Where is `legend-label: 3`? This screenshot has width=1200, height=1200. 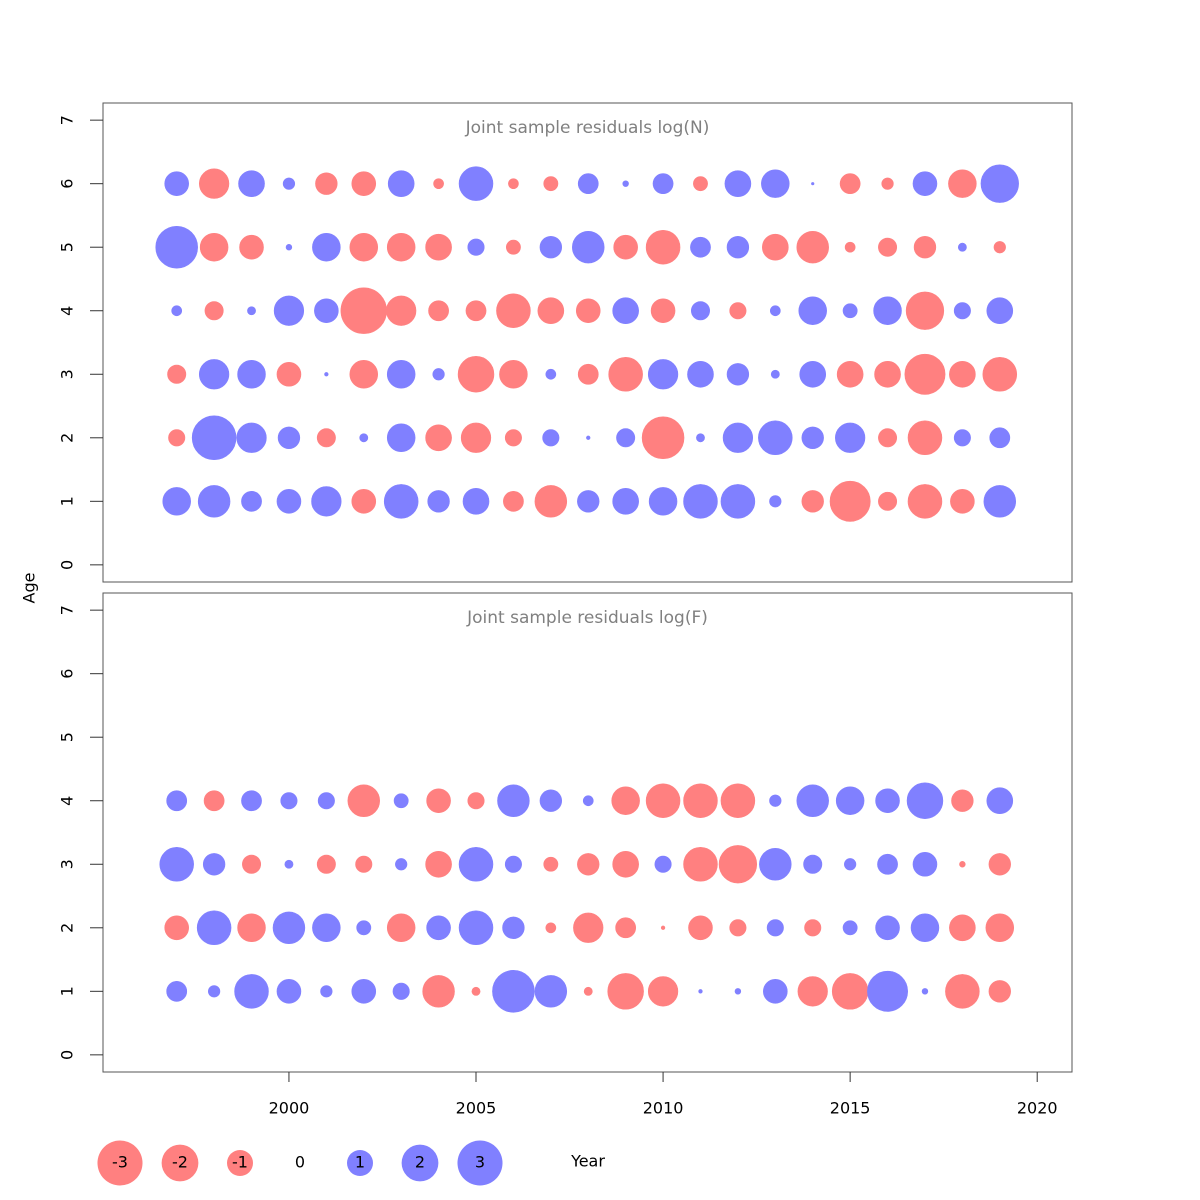
legend-label: 3 is located at coordinates (480, 1162).